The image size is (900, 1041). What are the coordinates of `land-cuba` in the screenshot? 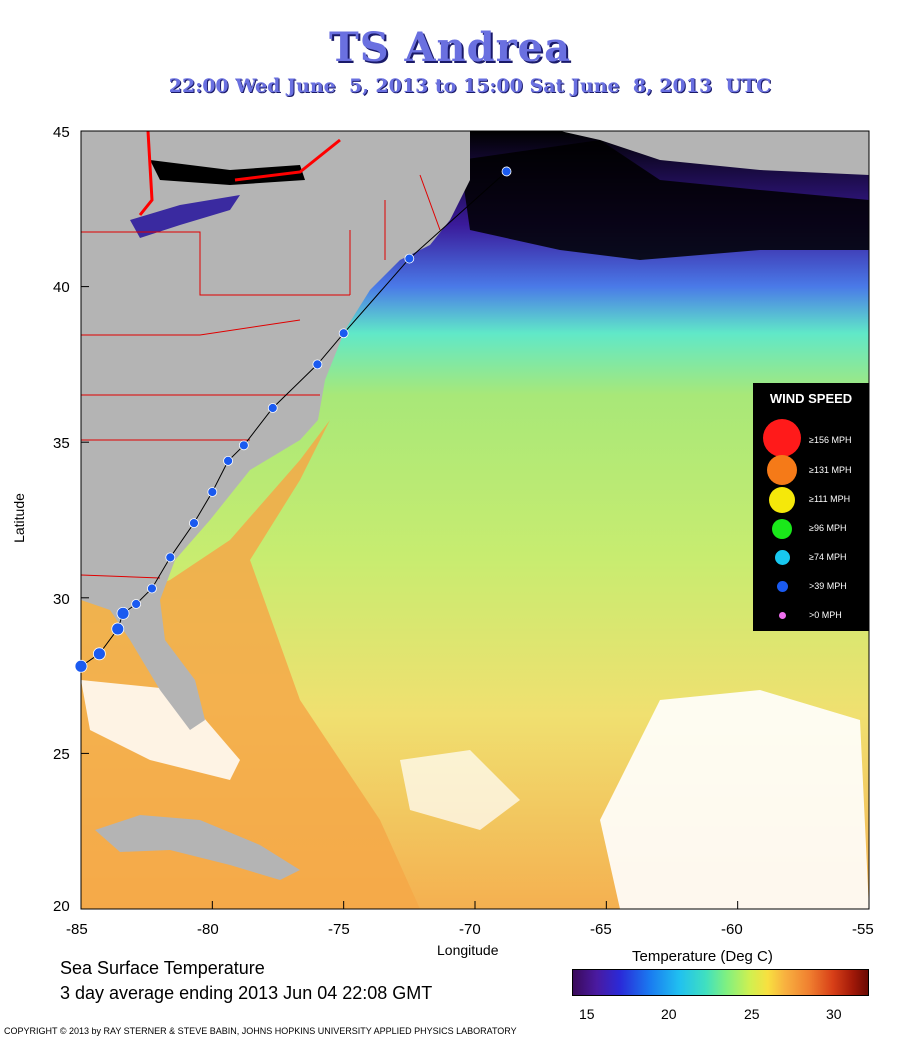 It's located at (197, 847).